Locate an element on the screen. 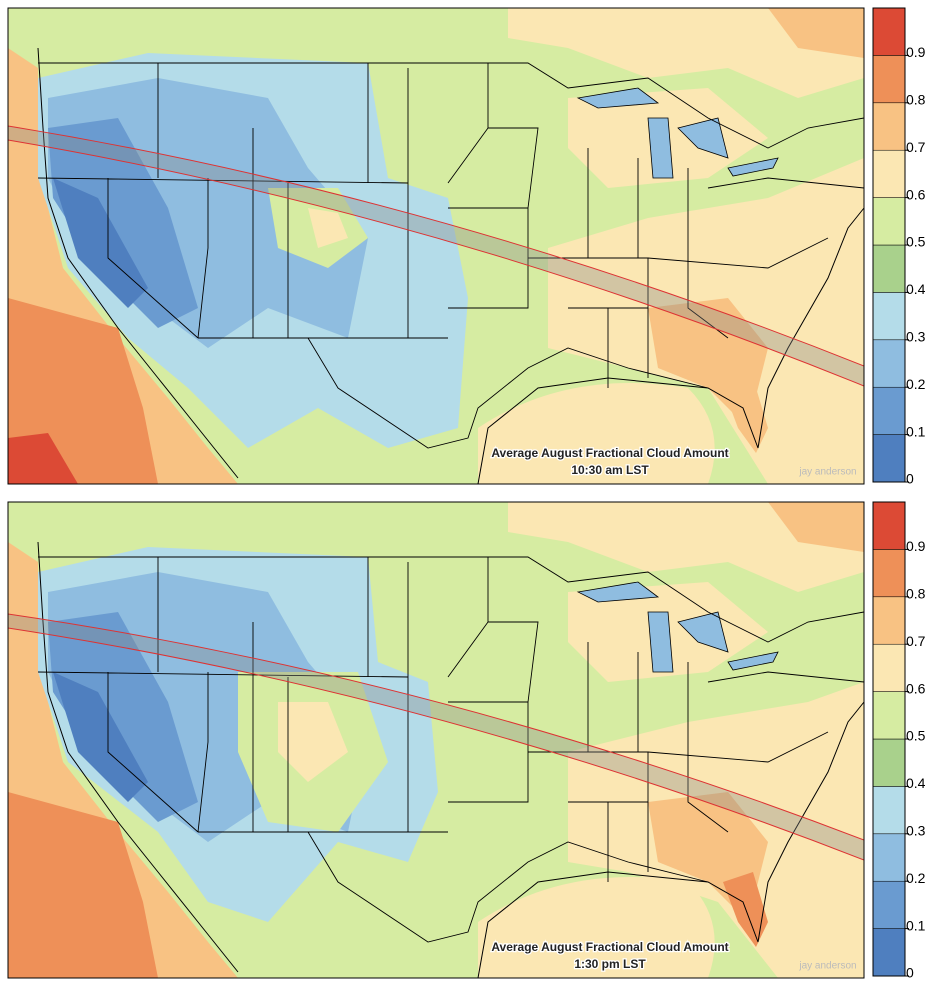  map-subtitle: 1:30 pm LST is located at coordinates (610, 964).